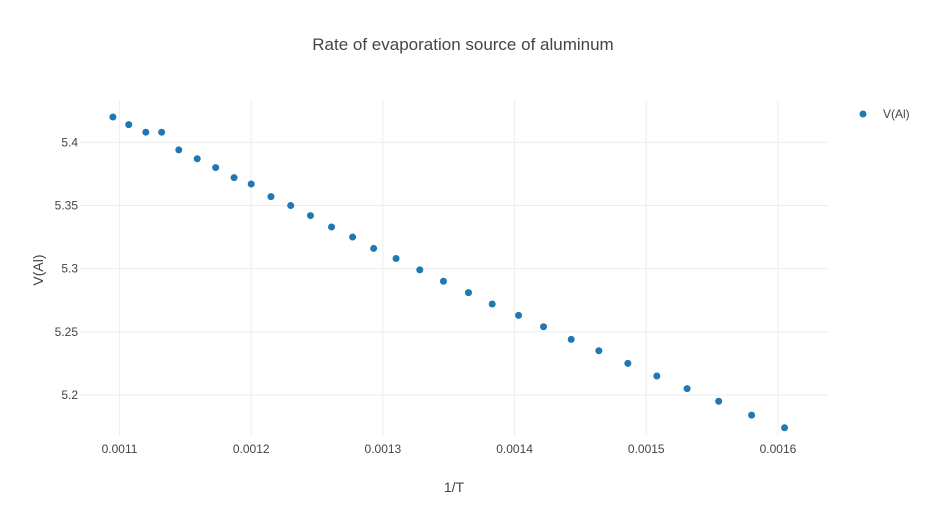 Image resolution: width=926 pixels, height=520 pixels. I want to click on legend: V(Al), so click(884, 114).